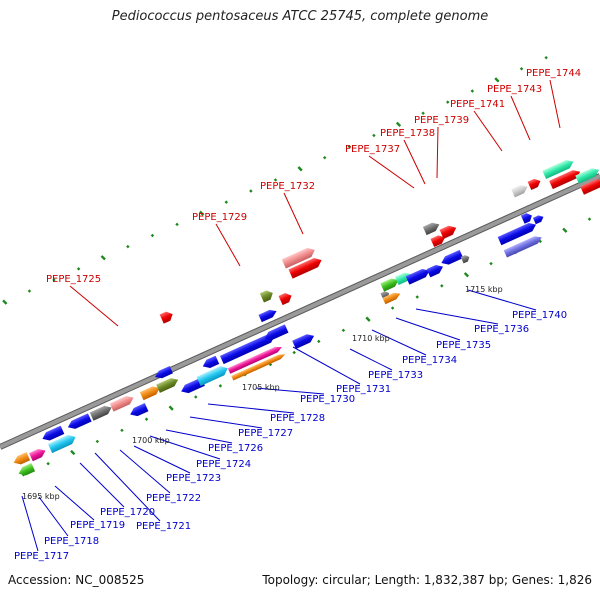 Image resolution: width=600 pixels, height=600 pixels. What do you see at coordinates (151, 440) in the screenshot?
I see `scale-label: 1700 kbp` at bounding box center [151, 440].